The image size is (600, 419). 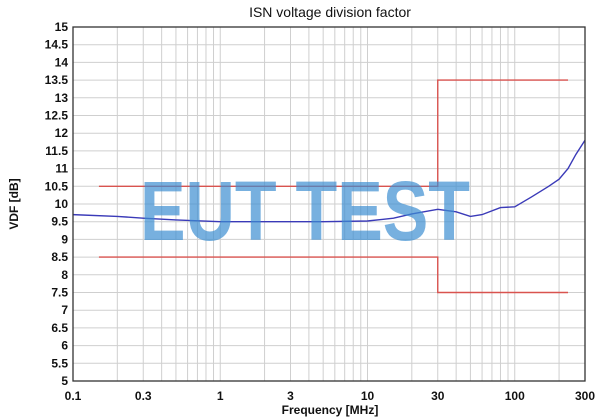 What do you see at coordinates (73, 396) in the screenshot?
I see `x-tick-label: 0.1` at bounding box center [73, 396].